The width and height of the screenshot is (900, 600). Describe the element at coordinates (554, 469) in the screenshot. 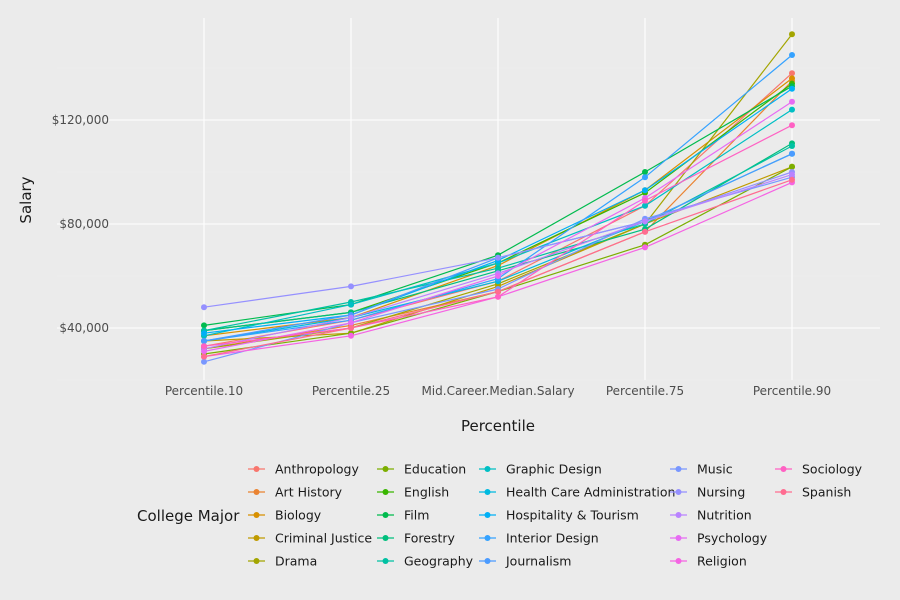

I see `legend-label: Graphic Design` at that location.